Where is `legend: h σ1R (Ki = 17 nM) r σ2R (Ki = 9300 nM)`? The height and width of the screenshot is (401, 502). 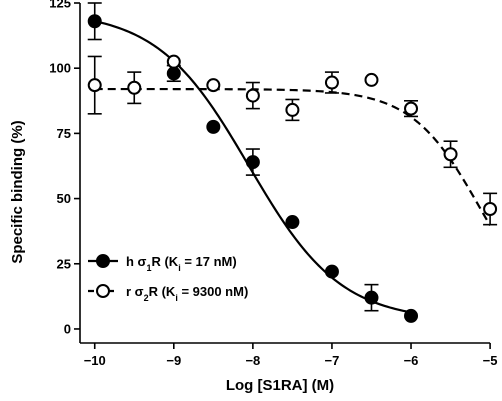
legend: h σ1R (Ki = 17 nM) r σ2R (Ki = 9300 nM) is located at coordinates (168, 278).